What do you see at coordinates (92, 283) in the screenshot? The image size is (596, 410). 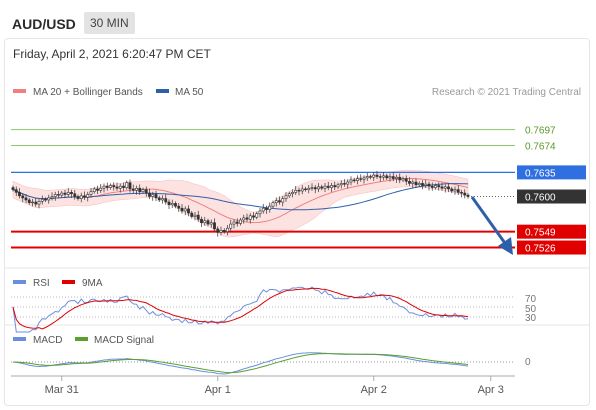 I see `rsi-ma-legend-label: 9MA` at bounding box center [92, 283].